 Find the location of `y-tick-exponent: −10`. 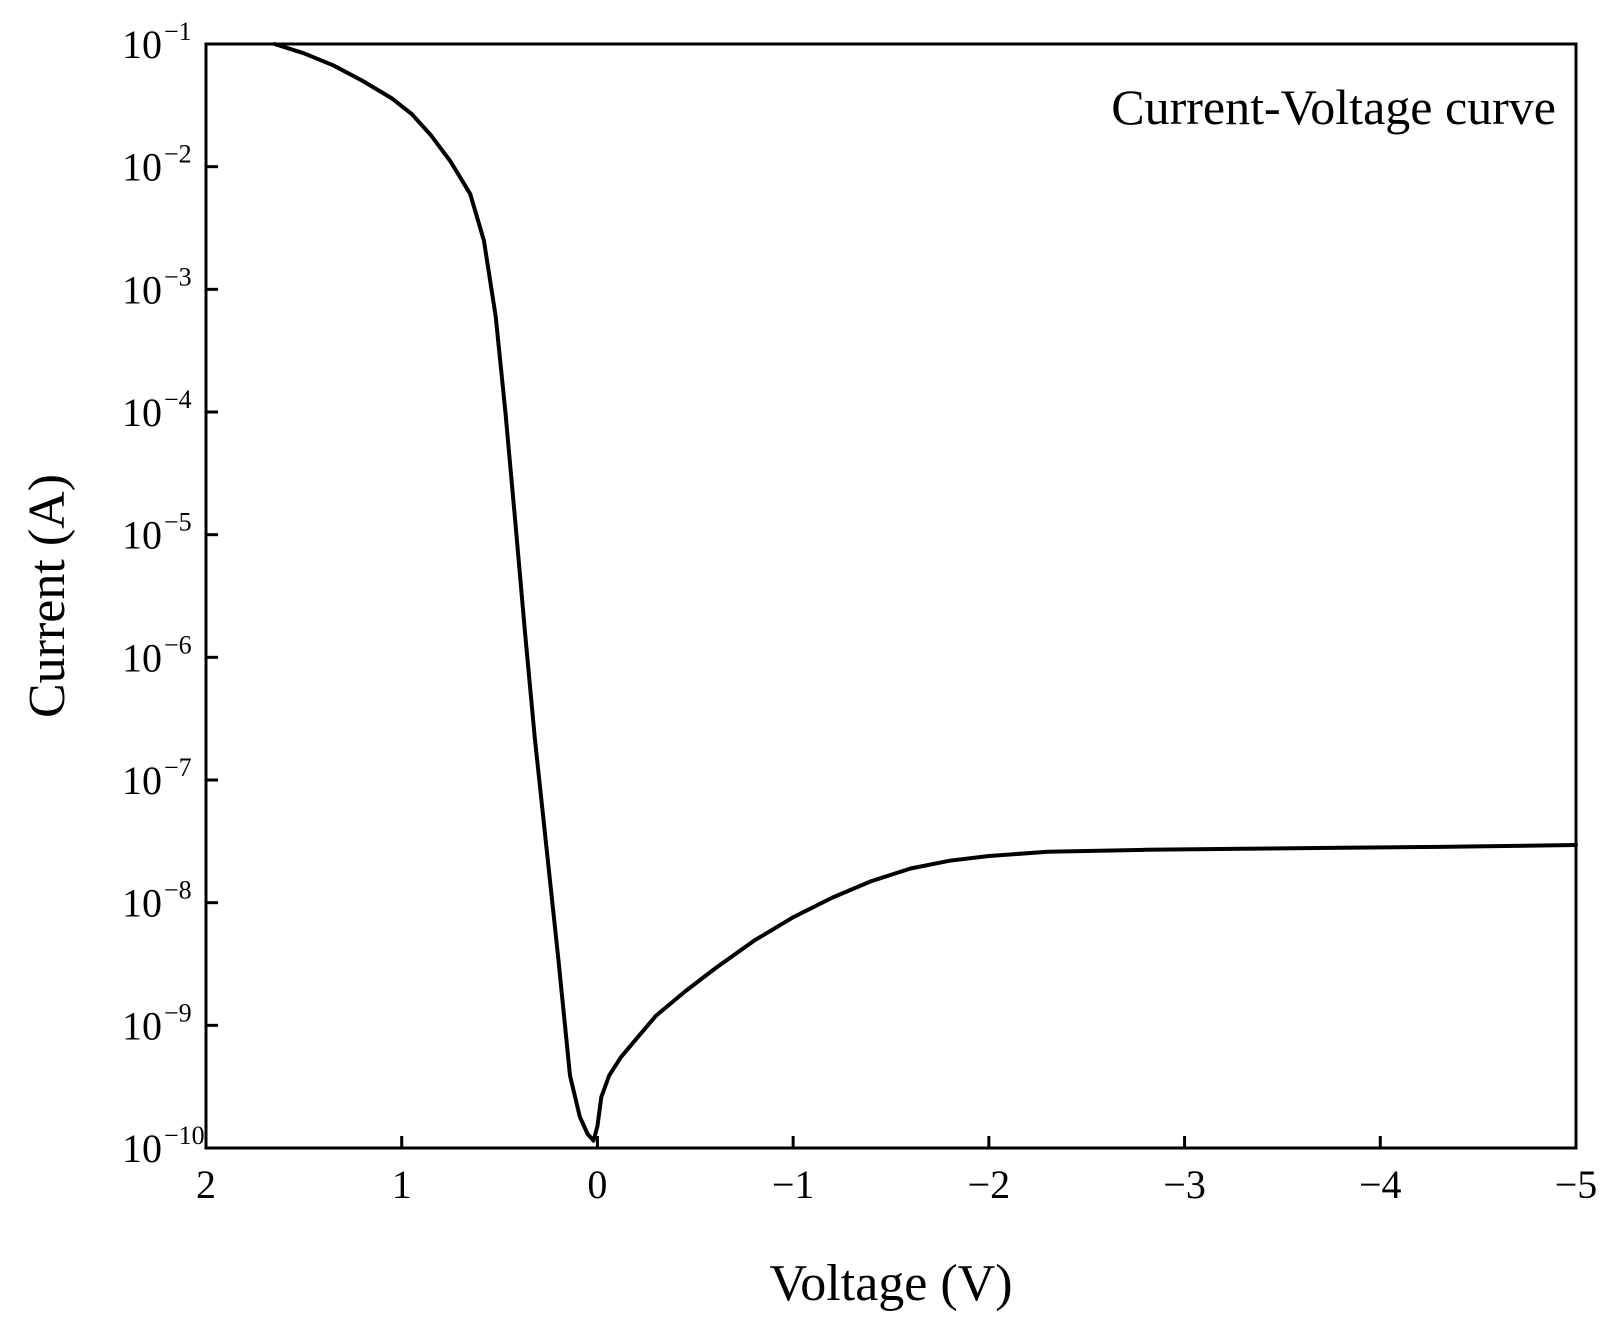

y-tick-exponent: −10 is located at coordinates (184, 1135).